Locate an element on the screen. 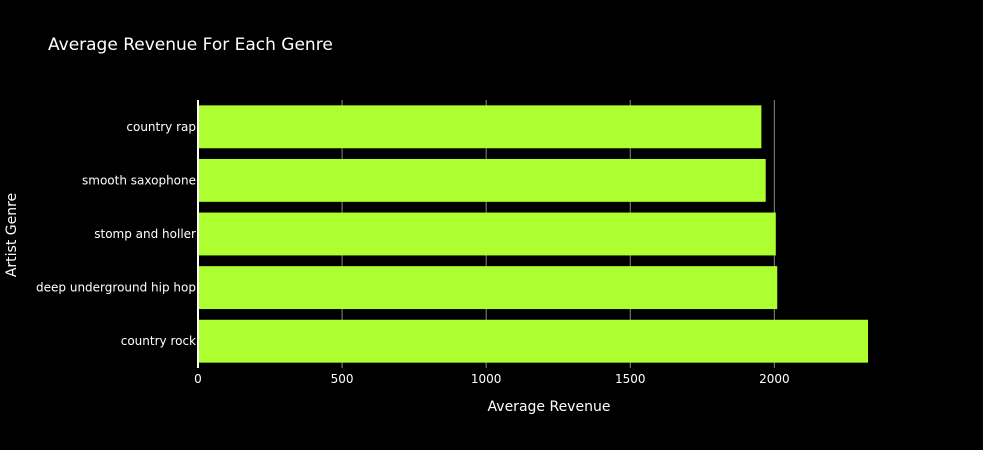  bar-stomp-and-holler is located at coordinates (487, 234).